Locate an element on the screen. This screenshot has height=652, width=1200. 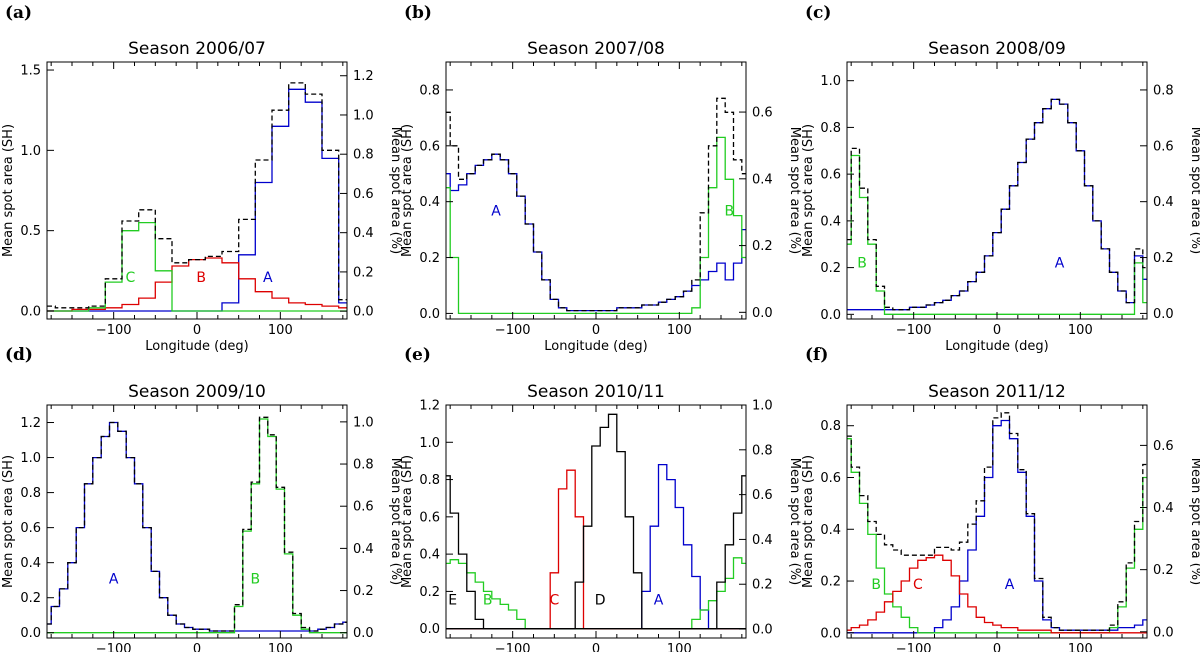
chart-title: Season 2011/12 is located at coordinates (997, 392).